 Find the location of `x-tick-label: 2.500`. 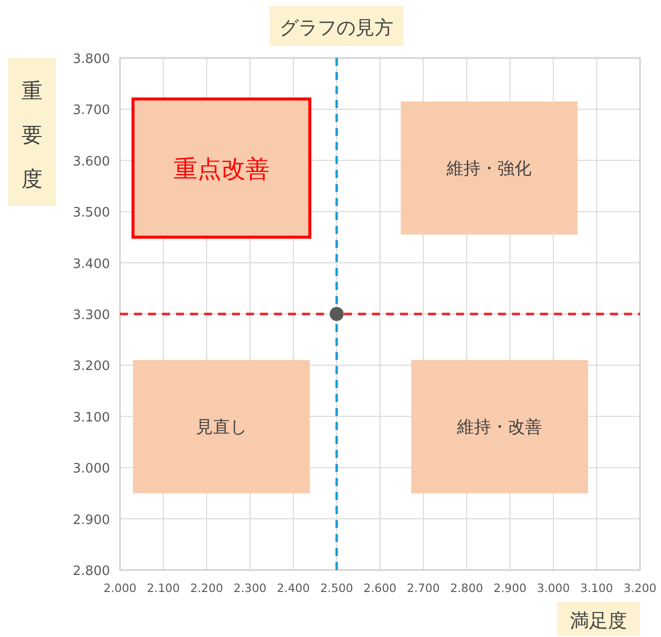

x-tick-label: 2.500 is located at coordinates (337, 588).